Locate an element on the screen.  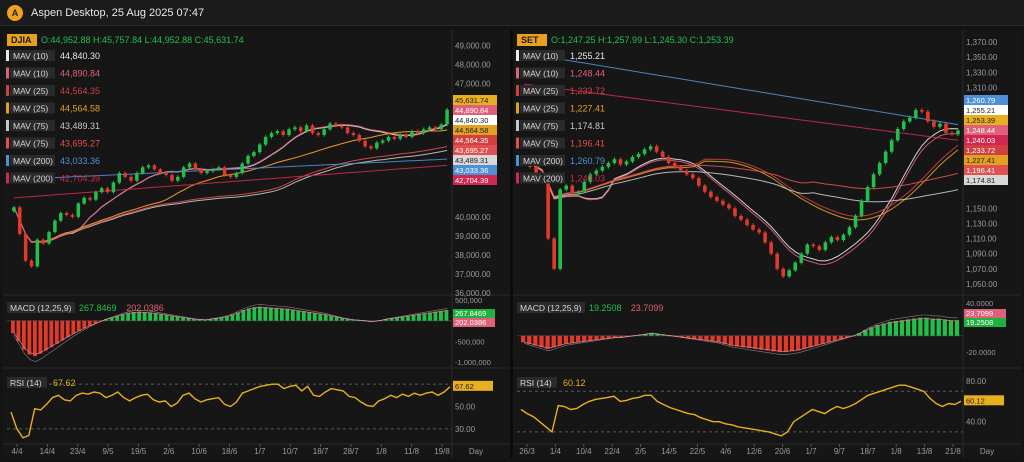
indicator-value: 1,260.79 is located at coordinates (587, 161).